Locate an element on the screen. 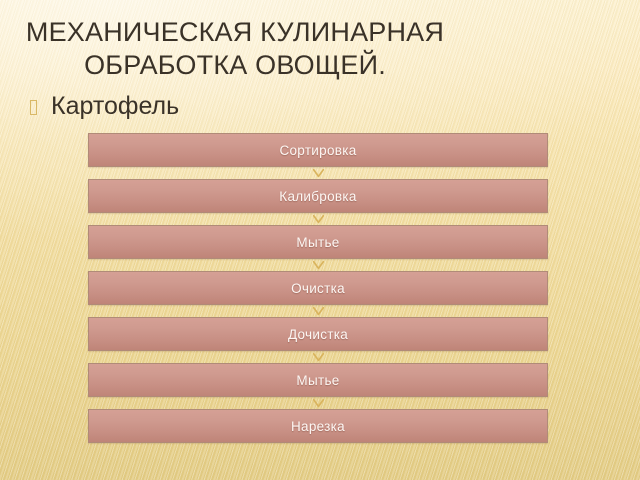 This screenshot has width=640, height=480. bullet-item-potato: Картофель is located at coordinates (104, 106).